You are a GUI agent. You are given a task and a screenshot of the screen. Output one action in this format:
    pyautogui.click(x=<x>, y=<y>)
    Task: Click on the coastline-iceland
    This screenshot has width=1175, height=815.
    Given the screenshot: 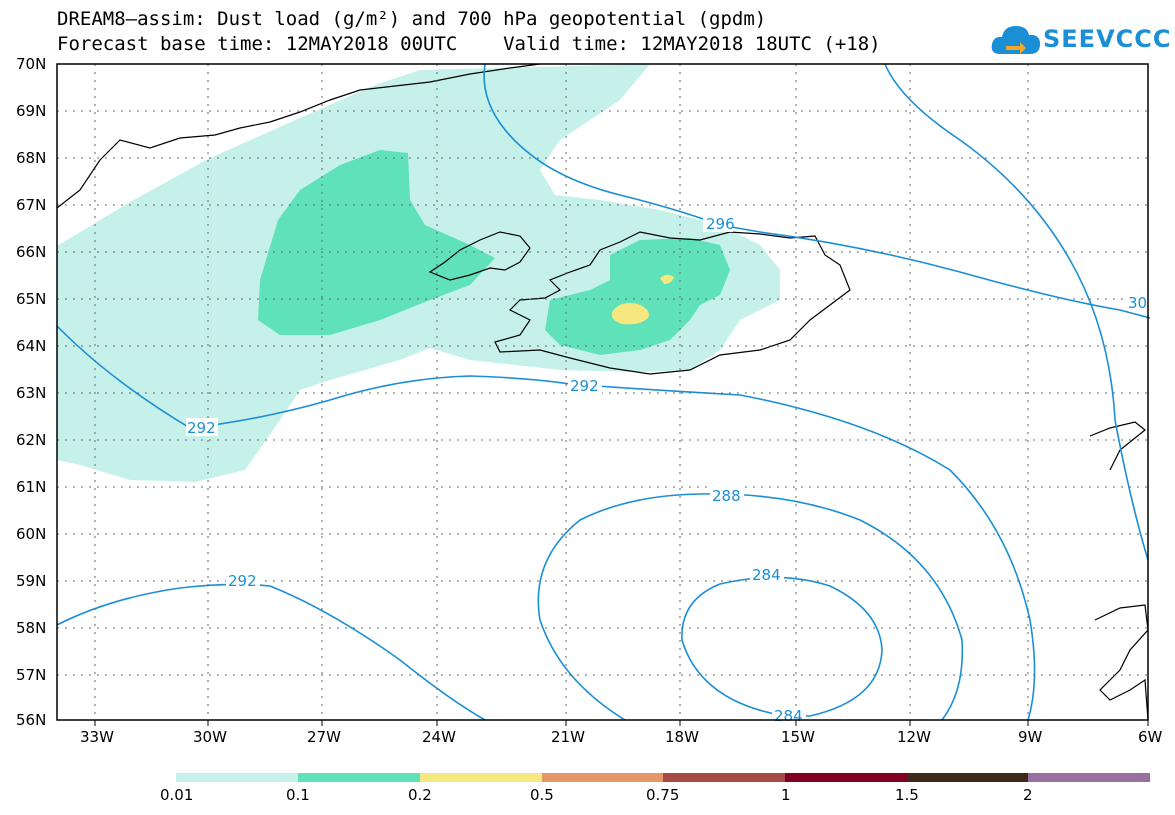 What is the action you would take?
    pyautogui.click(x=672, y=303)
    